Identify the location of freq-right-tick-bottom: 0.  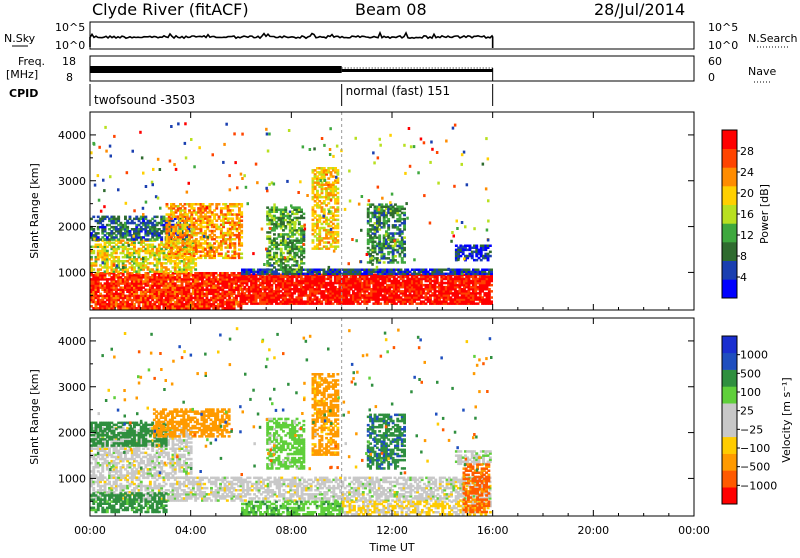
(711, 77).